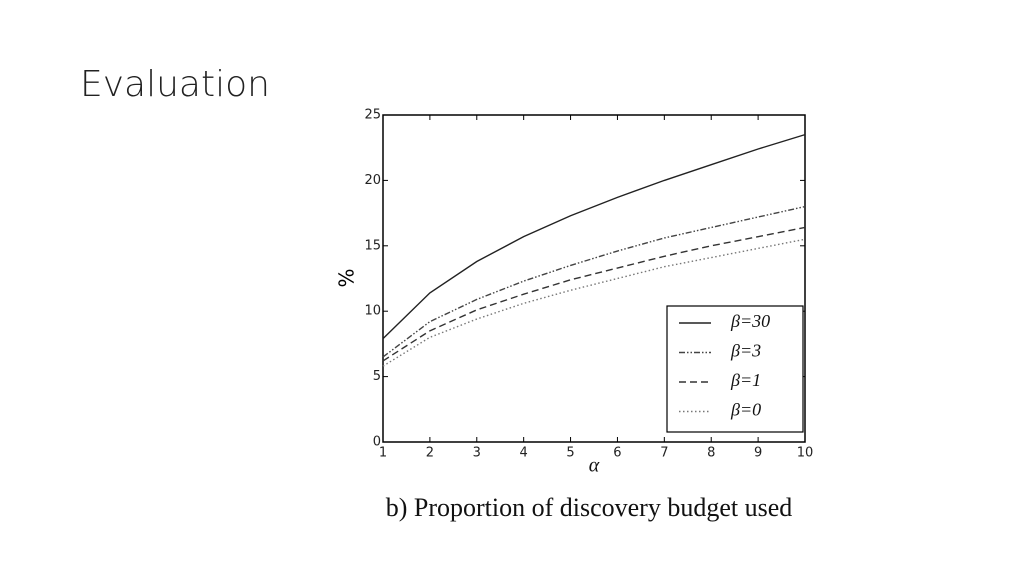  What do you see at coordinates (372, 311) in the screenshot?
I see `y-tick-label: 10` at bounding box center [372, 311].